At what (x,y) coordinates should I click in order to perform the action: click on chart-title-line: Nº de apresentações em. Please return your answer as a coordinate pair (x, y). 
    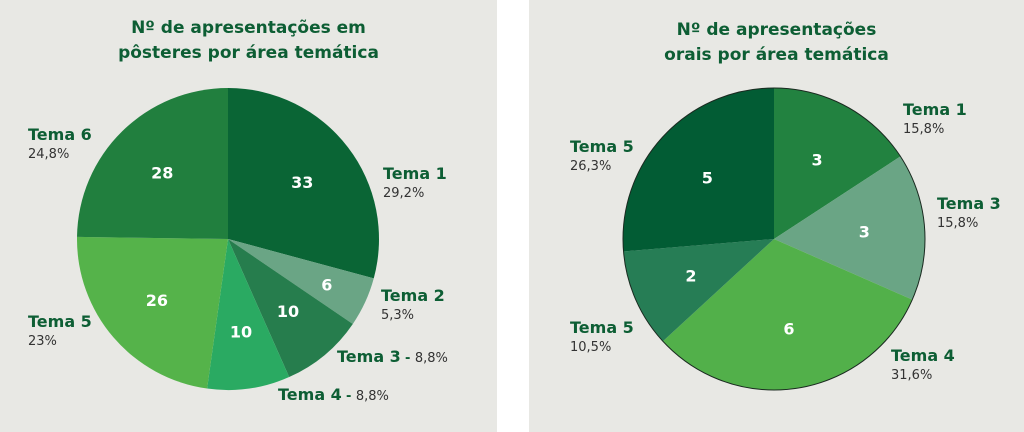
    Looking at the image, I should click on (248, 28).